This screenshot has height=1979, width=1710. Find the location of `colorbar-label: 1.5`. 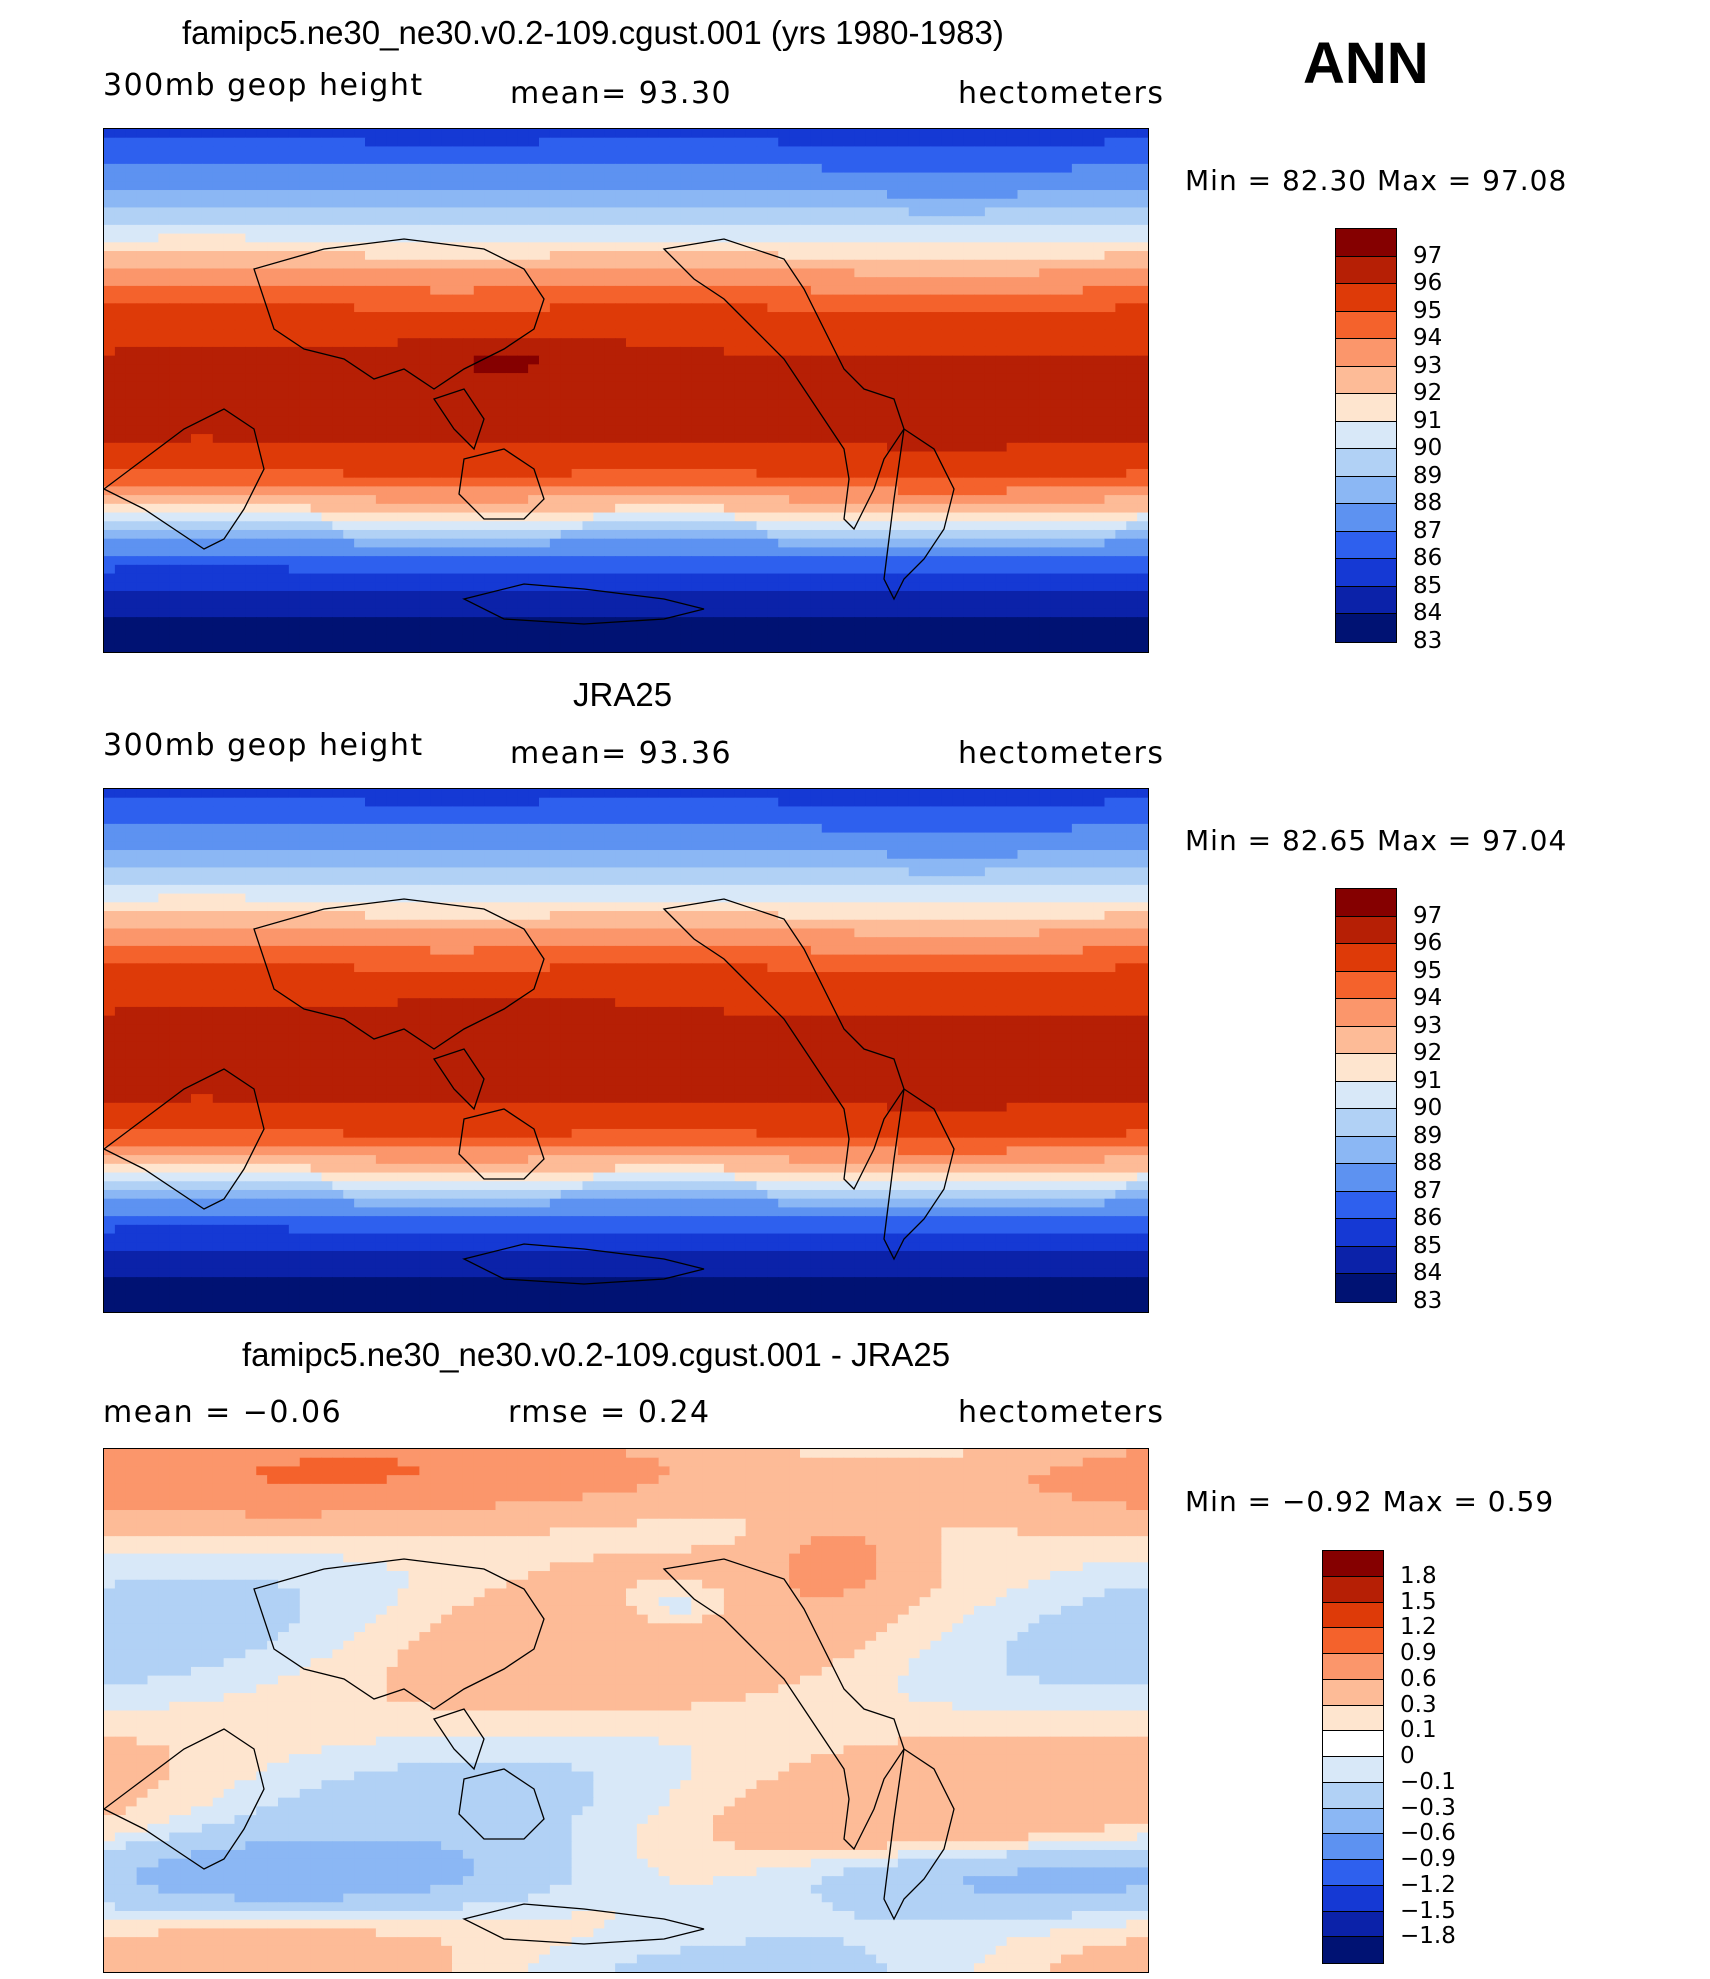

colorbar-label: 1.5 is located at coordinates (1418, 1601).